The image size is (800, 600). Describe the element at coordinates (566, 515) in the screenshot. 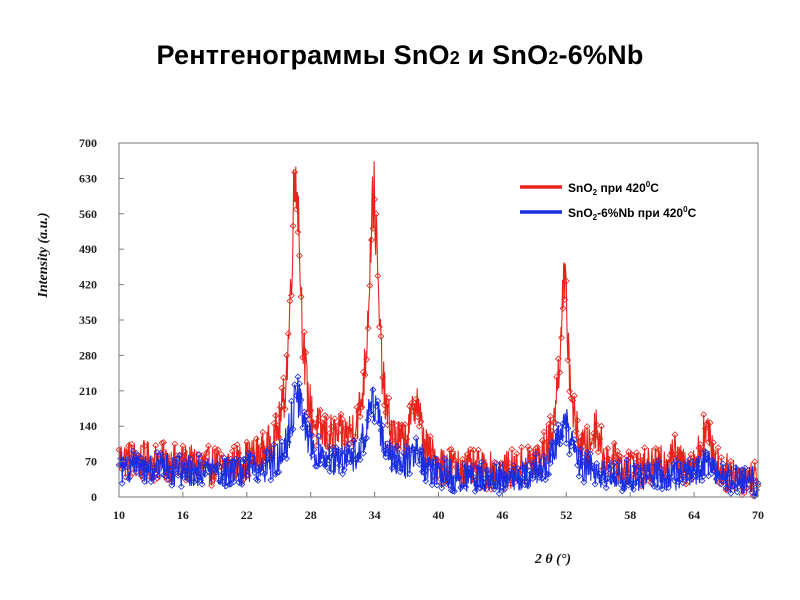

I see `x-tick-label: 52` at that location.